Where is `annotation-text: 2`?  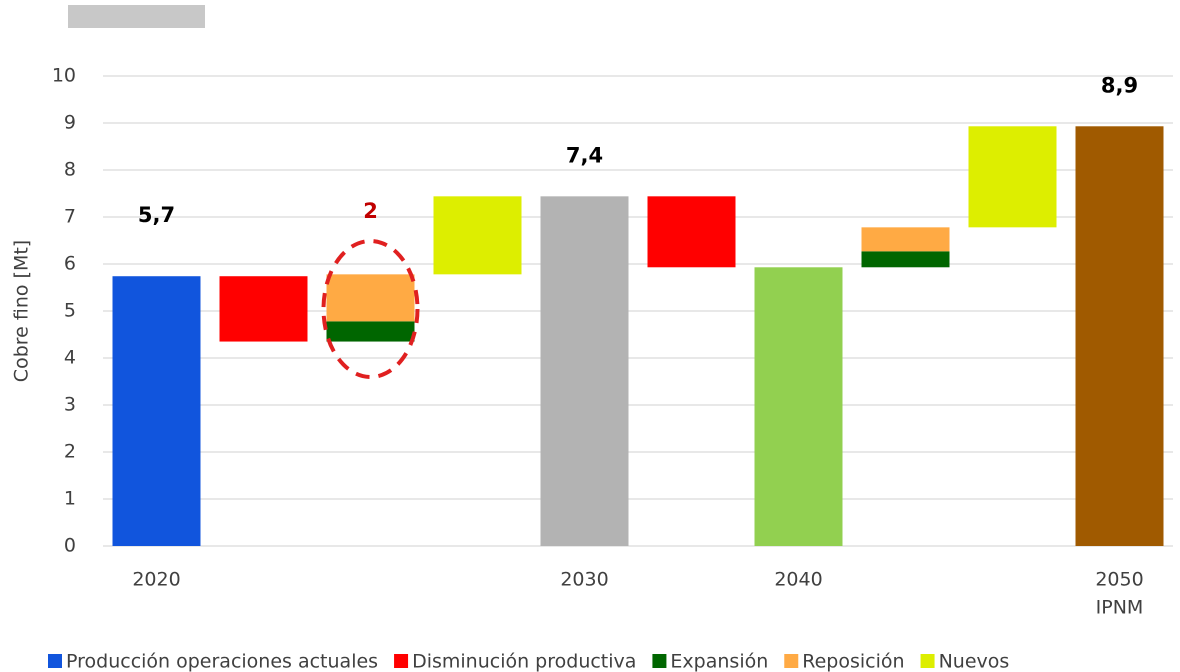
annotation-text: 2 is located at coordinates (370, 211).